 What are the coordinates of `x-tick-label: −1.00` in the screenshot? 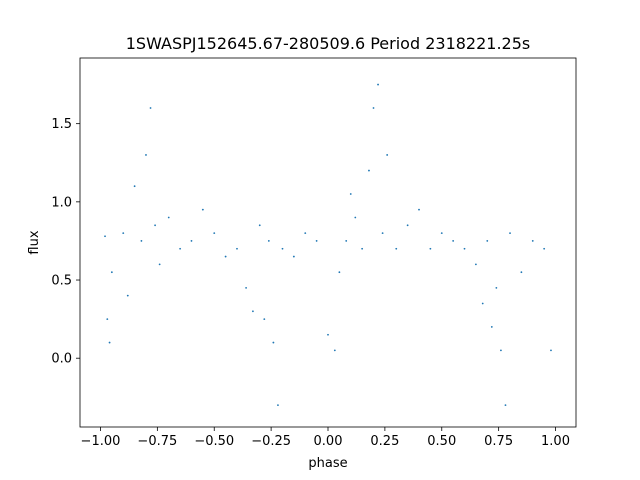 It's located at (101, 441).